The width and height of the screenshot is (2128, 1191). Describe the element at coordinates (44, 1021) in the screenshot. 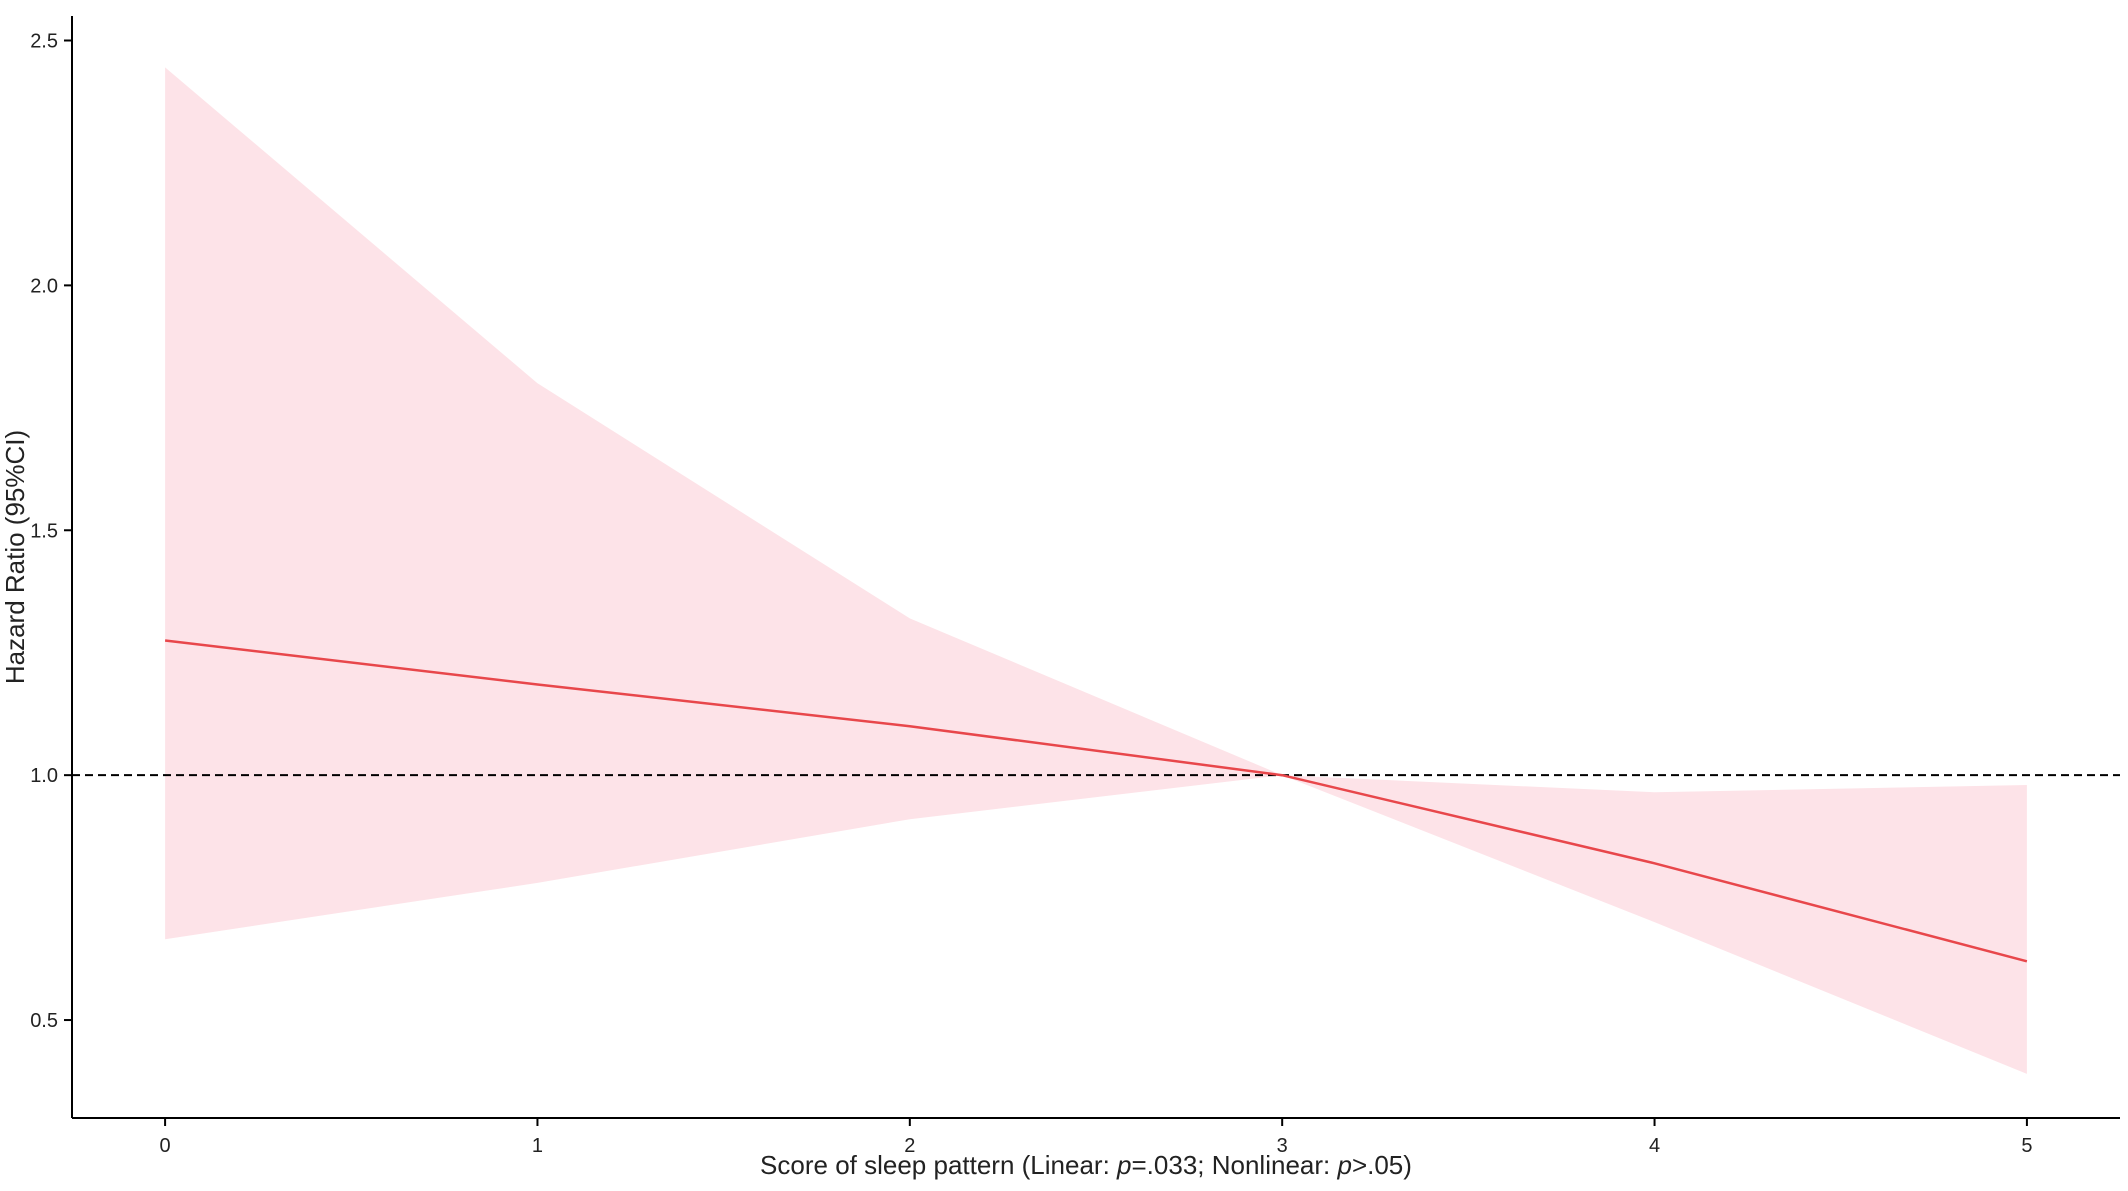

I see `y-tick-label: 0.5` at that location.